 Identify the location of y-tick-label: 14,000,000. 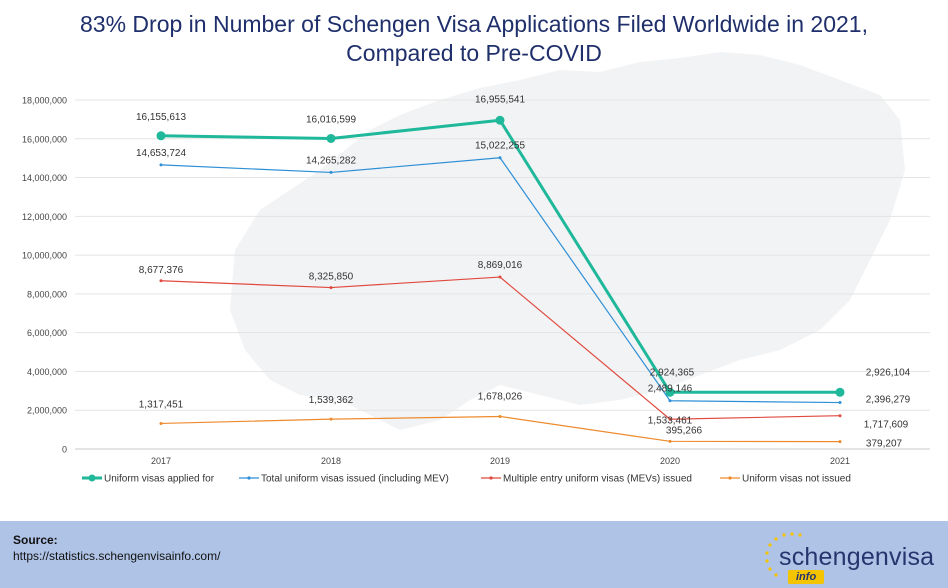
(44, 178).